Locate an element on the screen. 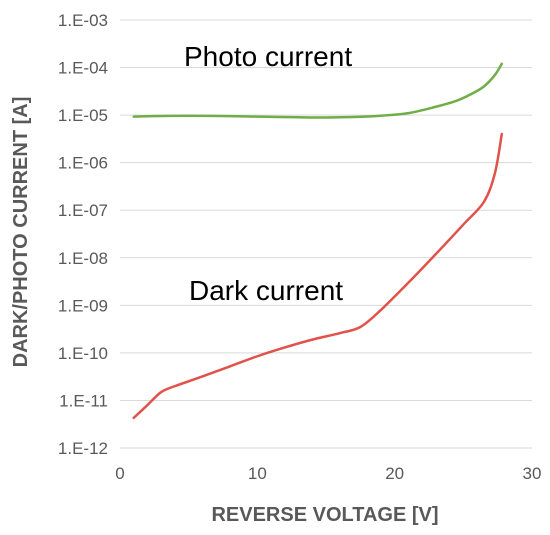 The image size is (550, 535). y-tick-label: 1.E-09 is located at coordinates (83, 305).